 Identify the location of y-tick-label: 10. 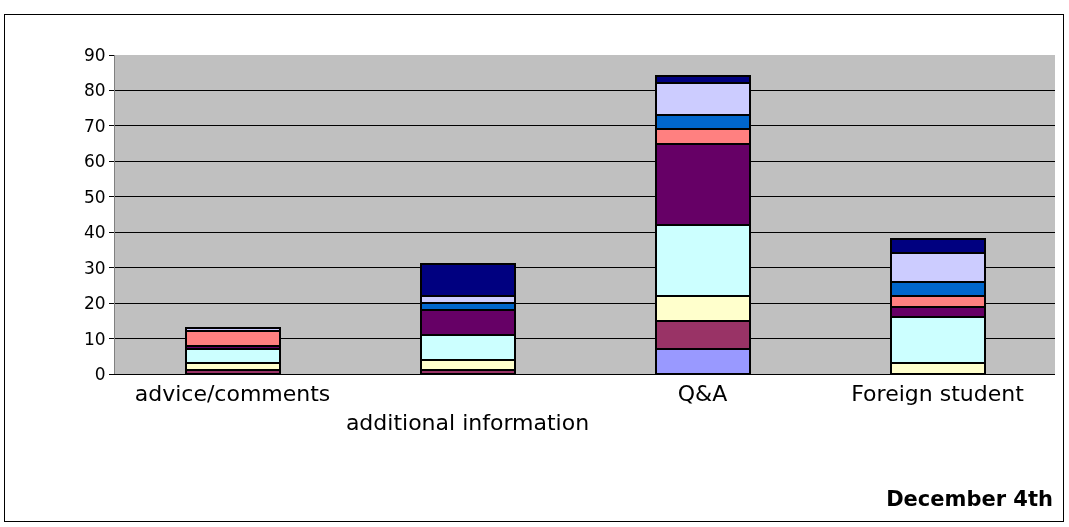
(94, 338).